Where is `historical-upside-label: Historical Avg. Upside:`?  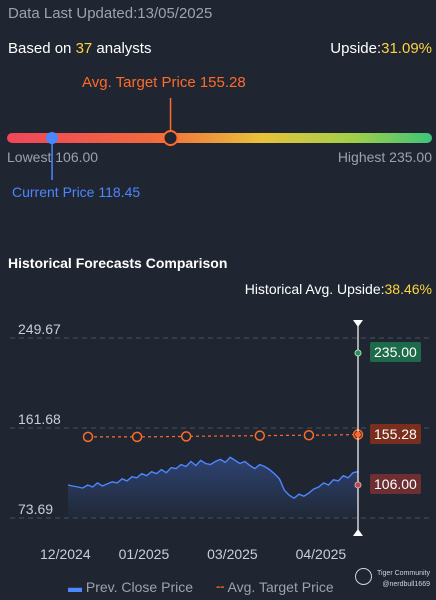
historical-upside-label: Historical Avg. Upside: is located at coordinates (314, 289).